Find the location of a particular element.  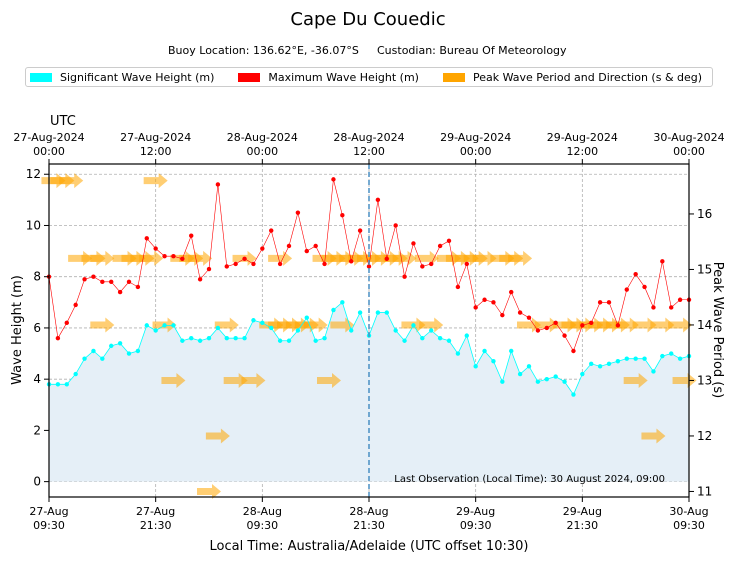

y-tick-label: 4 is located at coordinates (37, 379).